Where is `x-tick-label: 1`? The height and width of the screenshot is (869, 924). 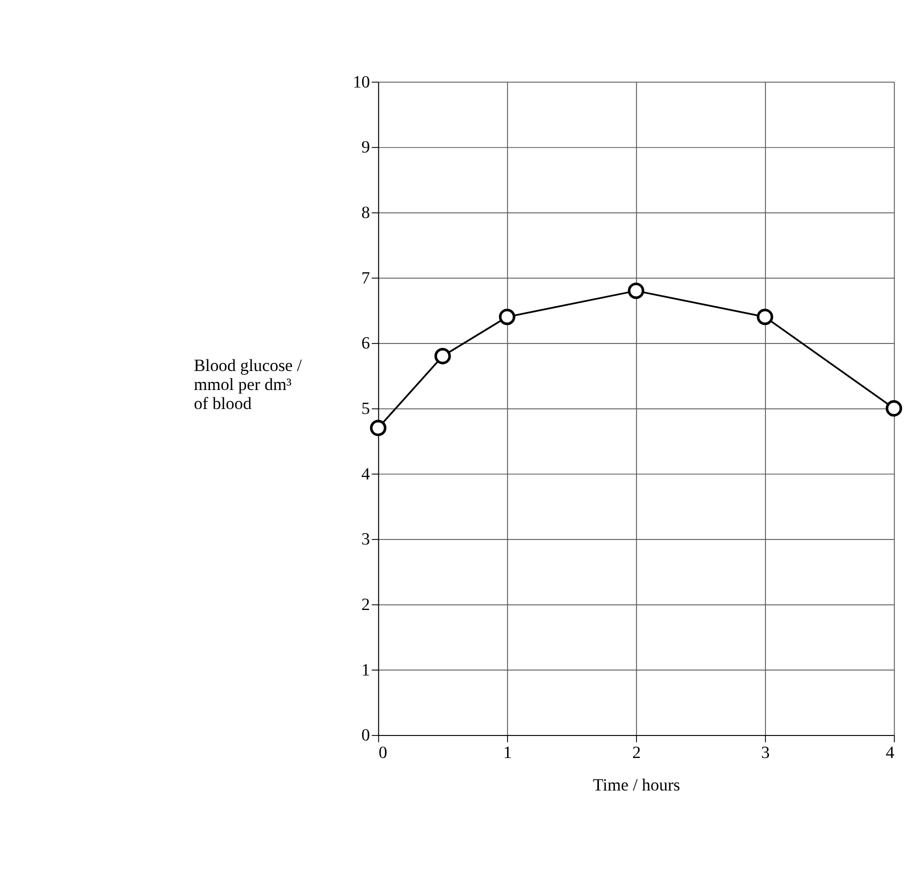
x-tick-label: 1 is located at coordinates (507, 752).